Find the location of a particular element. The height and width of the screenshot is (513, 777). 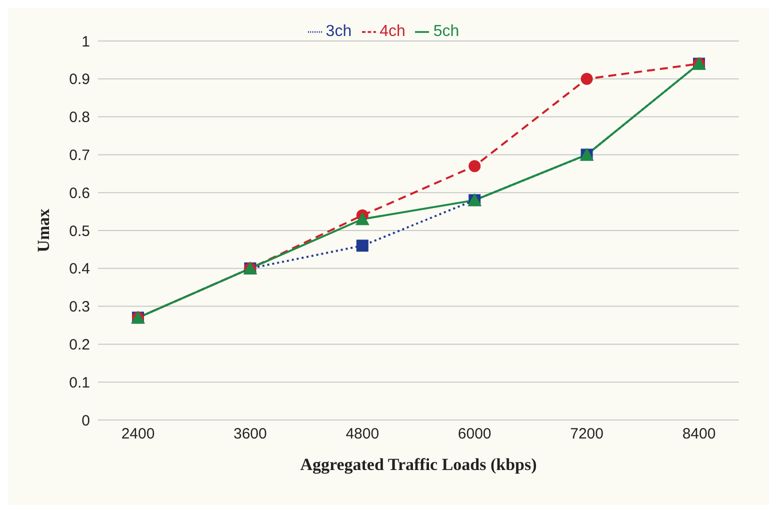

y-tick-label: 0 is located at coordinates (86, 421).